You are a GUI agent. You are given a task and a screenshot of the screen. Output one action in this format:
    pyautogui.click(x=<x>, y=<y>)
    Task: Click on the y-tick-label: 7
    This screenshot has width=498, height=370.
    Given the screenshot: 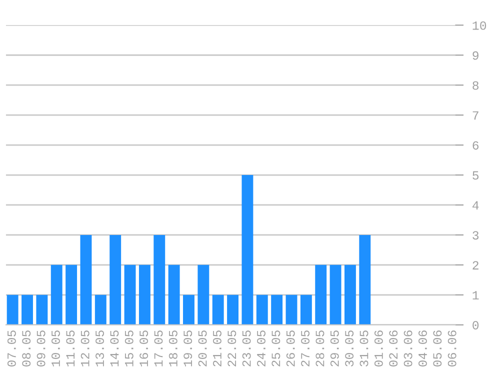 What is the action you would take?
    pyautogui.click(x=475, y=115)
    